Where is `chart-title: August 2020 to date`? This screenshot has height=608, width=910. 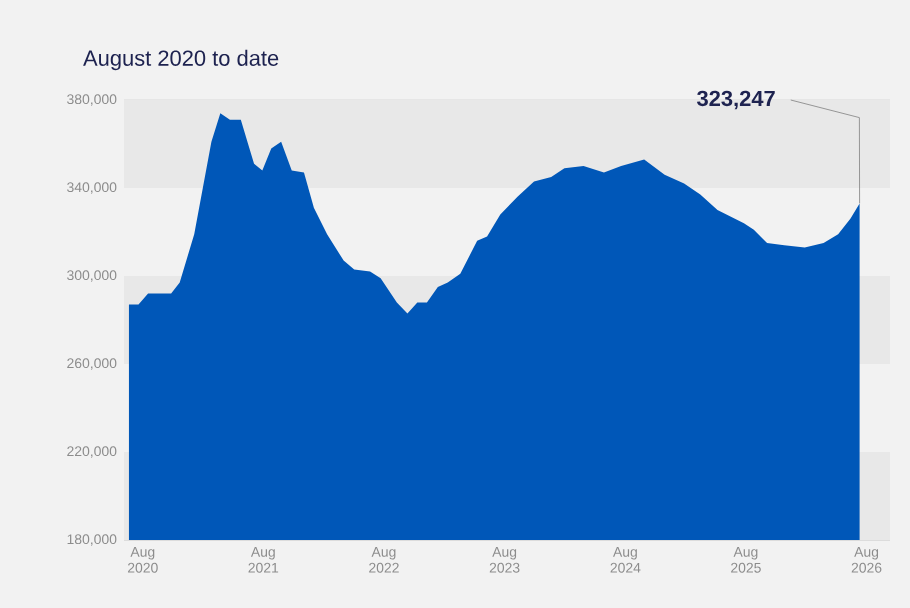 chart-title: August 2020 to date is located at coordinates (181, 60).